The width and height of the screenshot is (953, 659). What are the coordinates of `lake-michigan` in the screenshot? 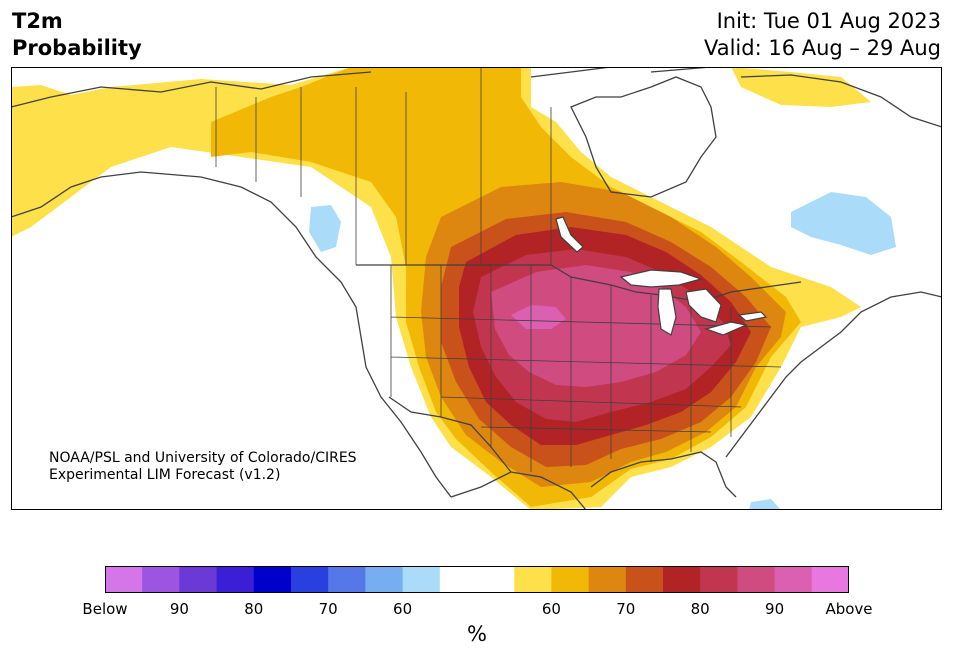 It's located at (667, 312).